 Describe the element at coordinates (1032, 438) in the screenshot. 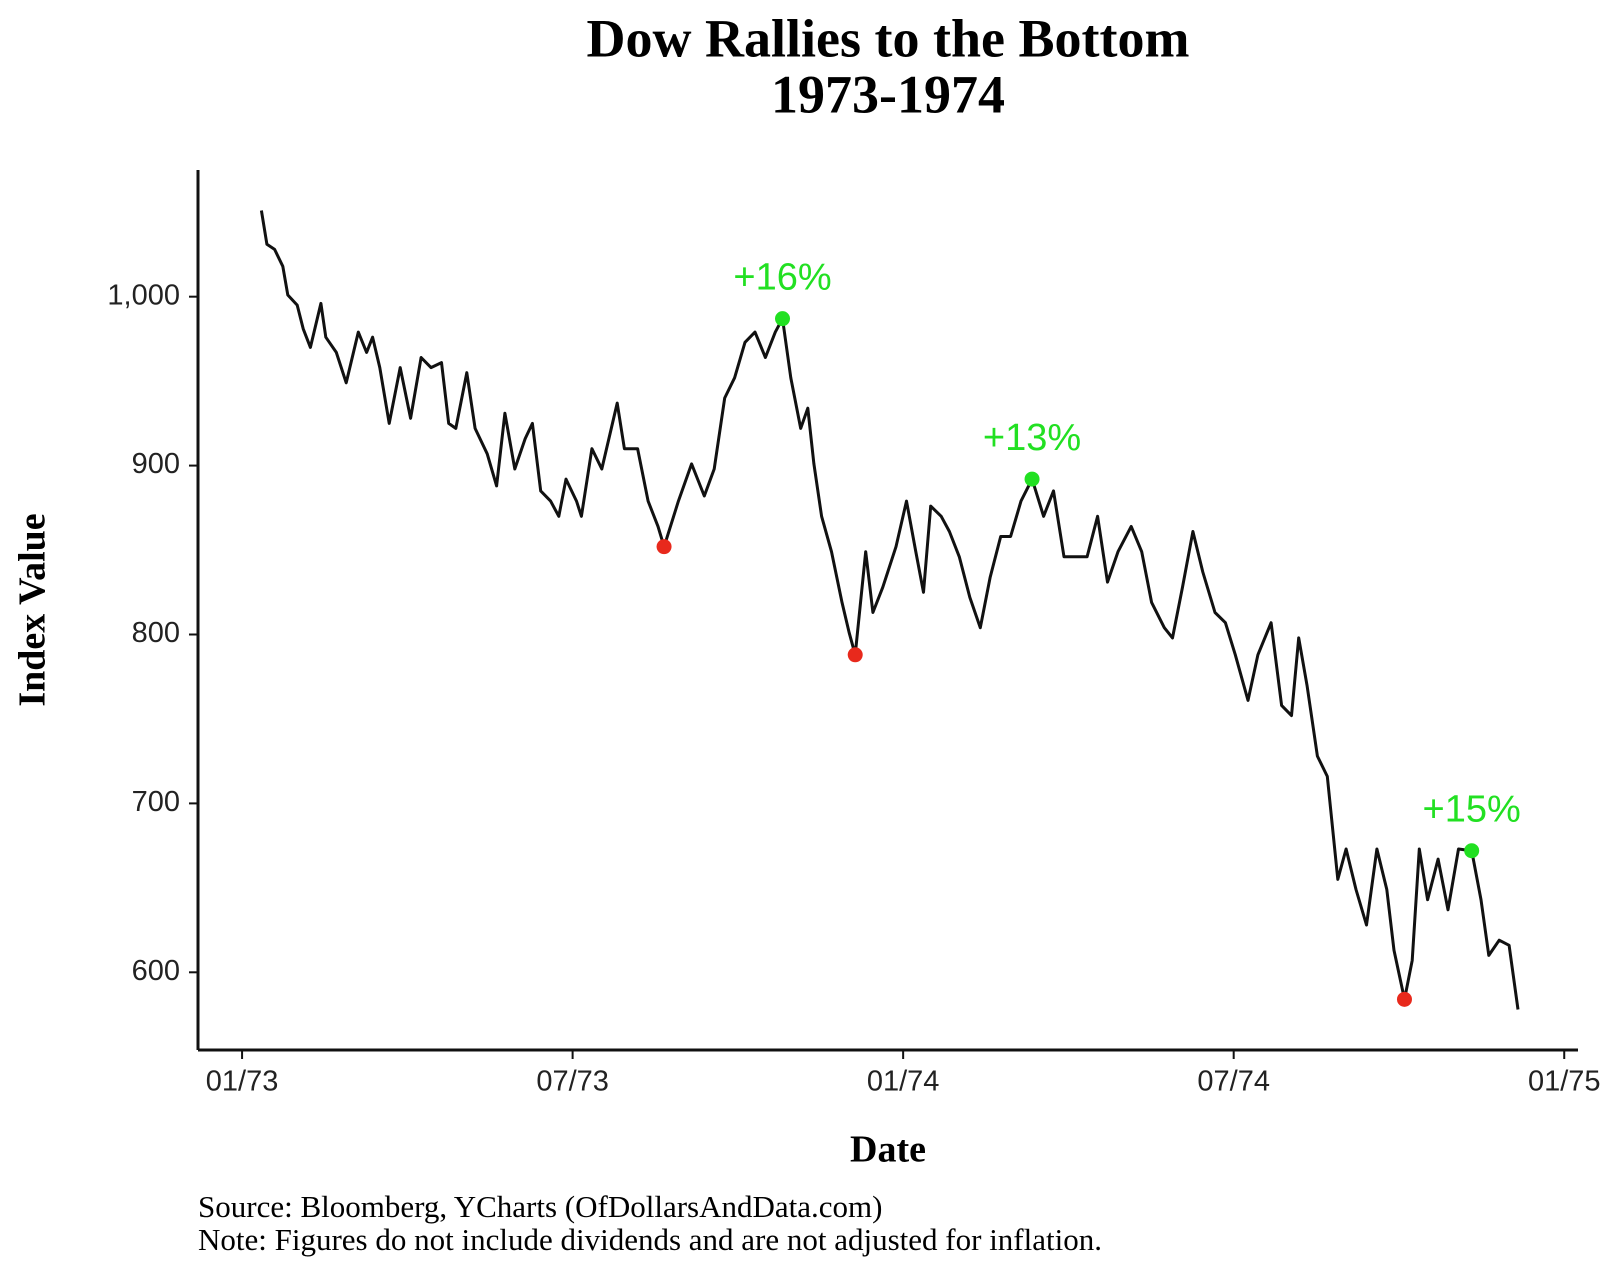

I see `rally-annotation: +13%` at that location.